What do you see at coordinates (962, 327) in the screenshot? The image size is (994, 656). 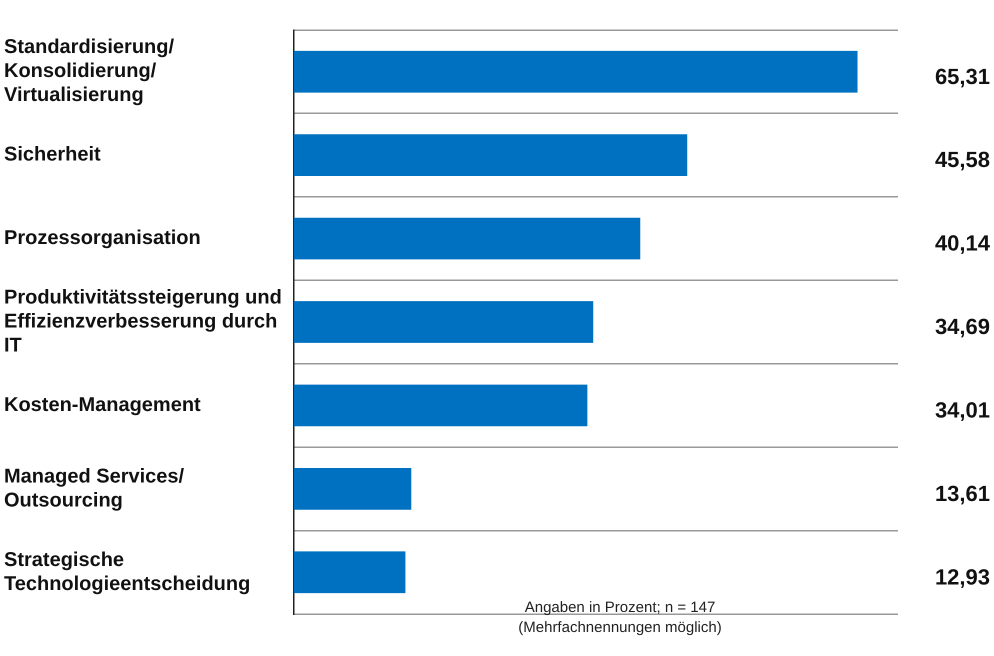 I see `data-label: 34,69` at bounding box center [962, 327].